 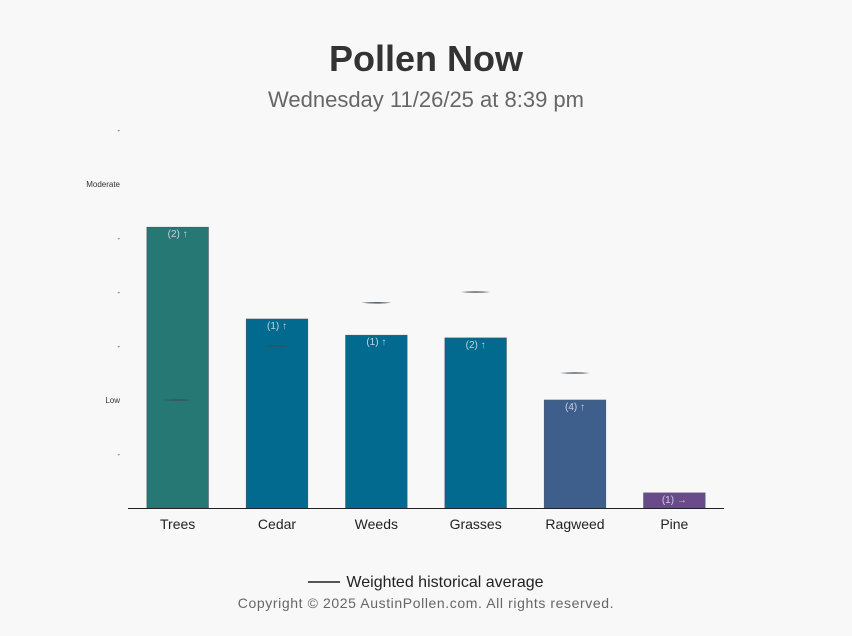 I want to click on y-tick-label: Moderate, so click(x=103, y=184).